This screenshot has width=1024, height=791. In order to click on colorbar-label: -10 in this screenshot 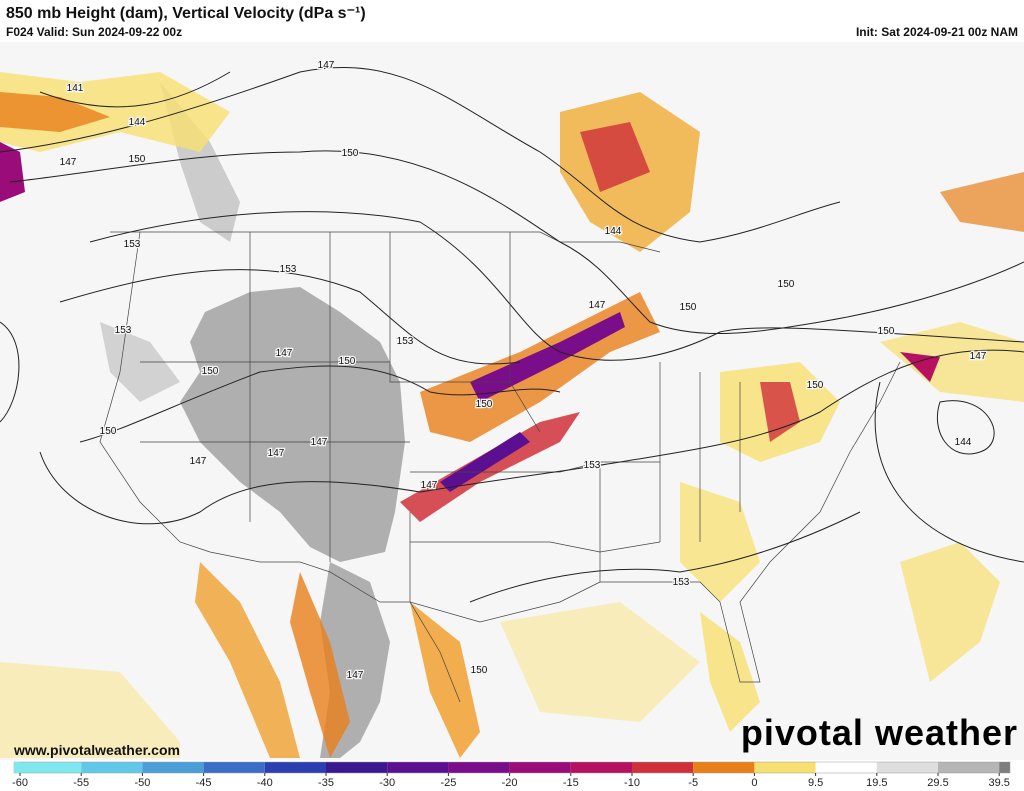, I will do `click(632, 783)`.